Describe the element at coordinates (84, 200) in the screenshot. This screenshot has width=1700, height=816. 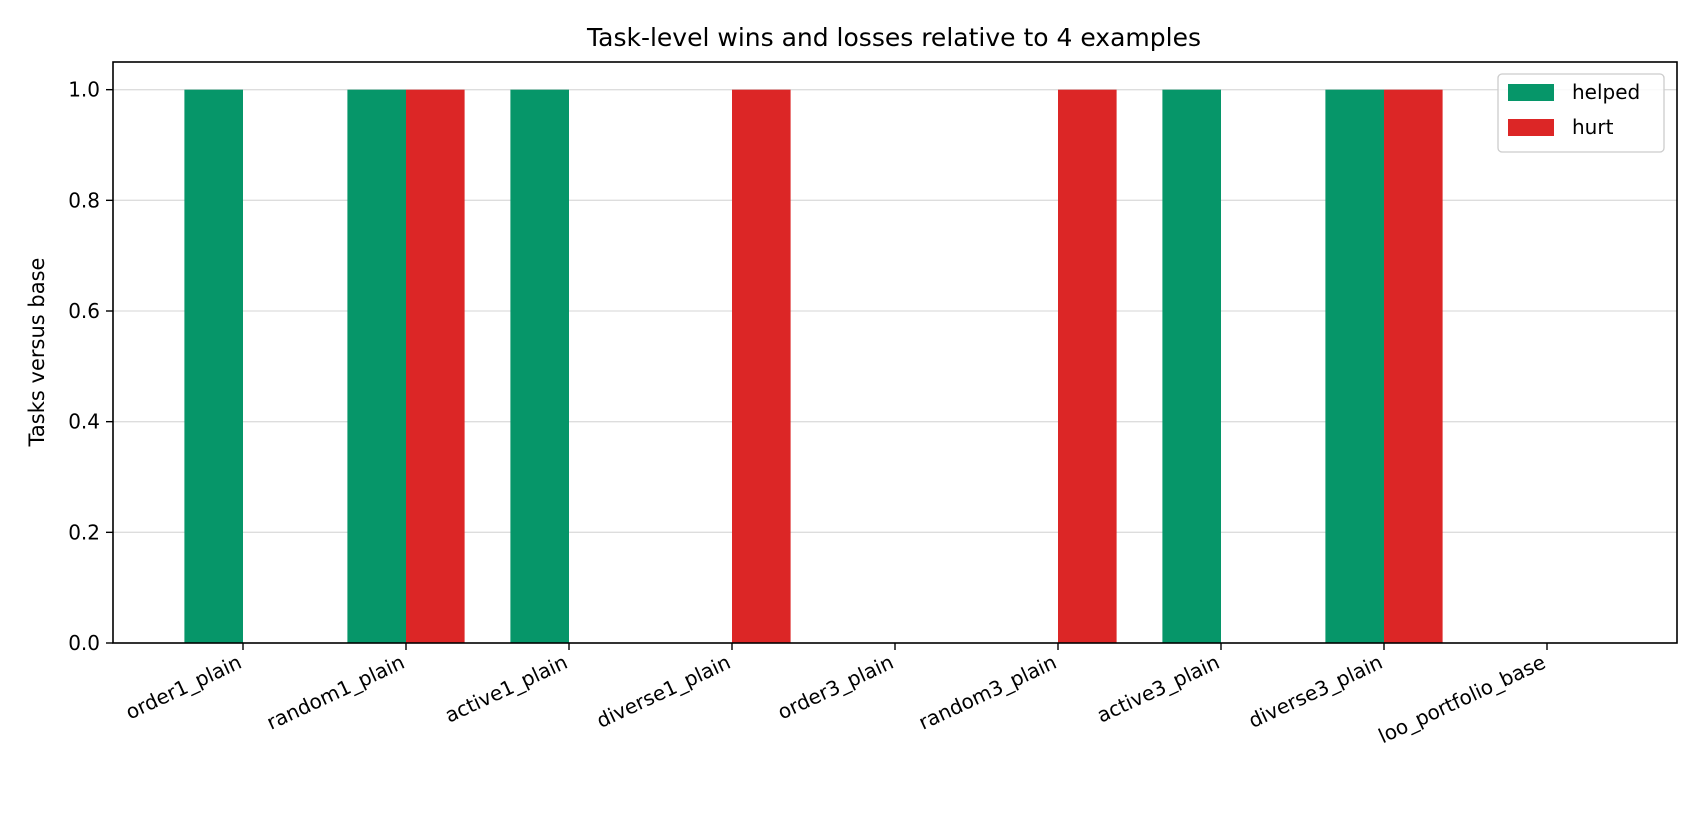
I see `y-tick-label: 0.8` at that location.